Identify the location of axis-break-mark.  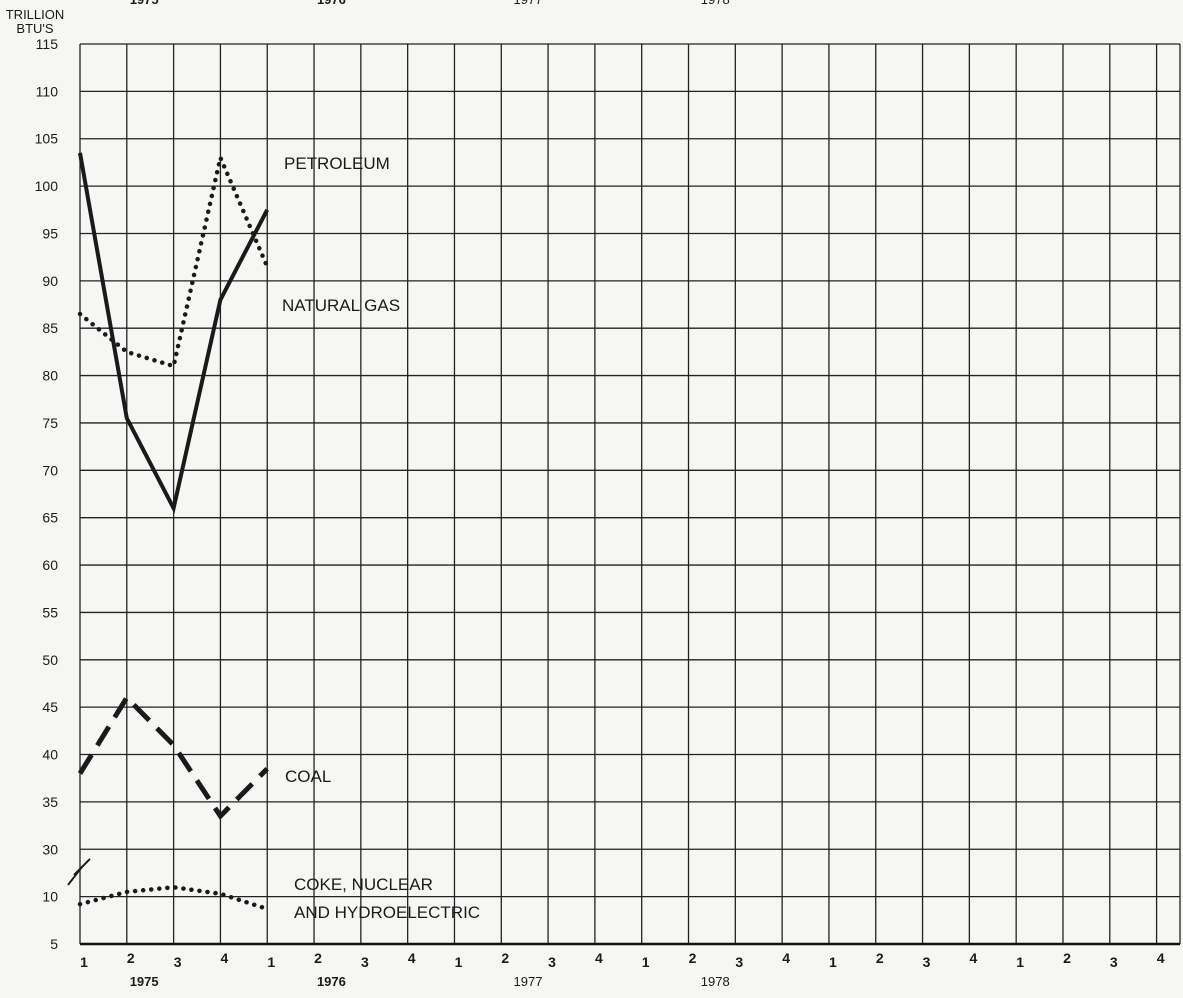
(79, 872).